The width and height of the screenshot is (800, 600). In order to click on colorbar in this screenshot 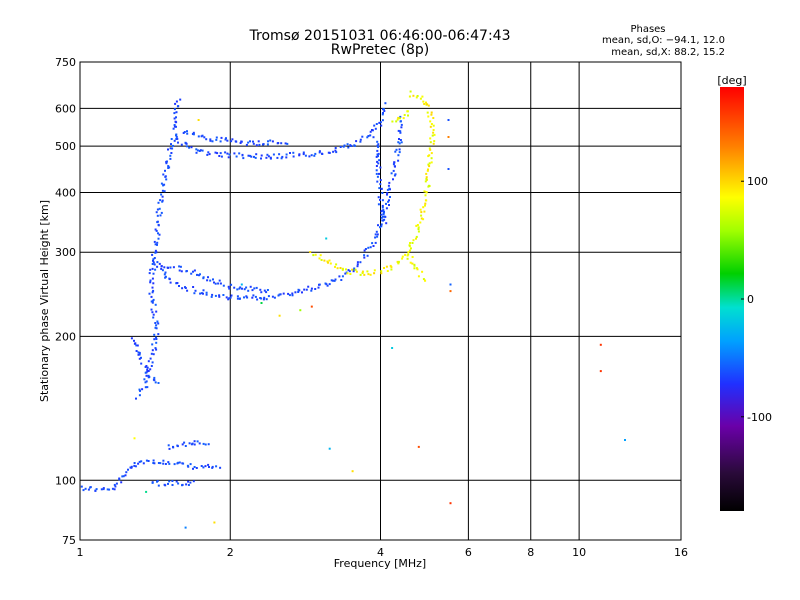, I will do `click(732, 299)`.